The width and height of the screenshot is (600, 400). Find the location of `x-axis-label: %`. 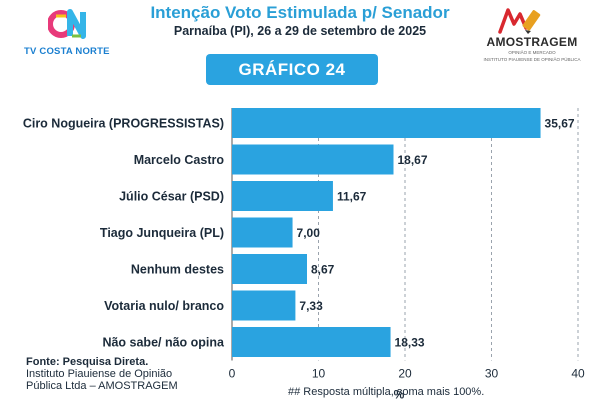

x-axis-label: % is located at coordinates (399, 394).